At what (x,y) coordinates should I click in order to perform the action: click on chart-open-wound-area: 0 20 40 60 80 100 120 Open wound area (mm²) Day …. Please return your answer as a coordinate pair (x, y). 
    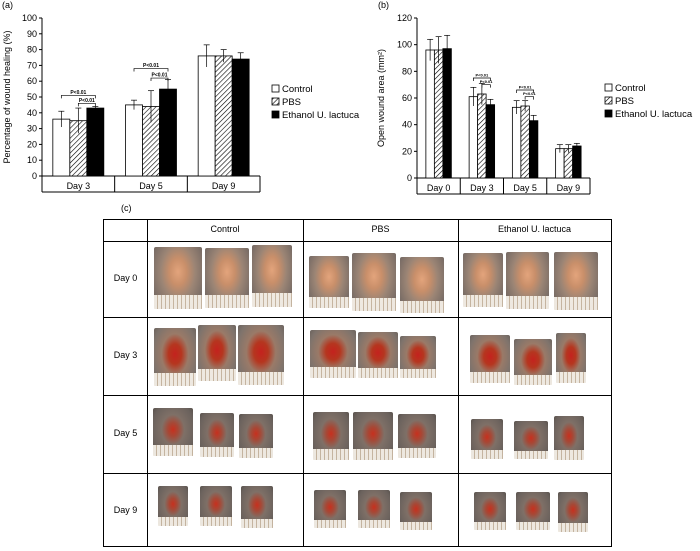
    Looking at the image, I should click on (534, 104).